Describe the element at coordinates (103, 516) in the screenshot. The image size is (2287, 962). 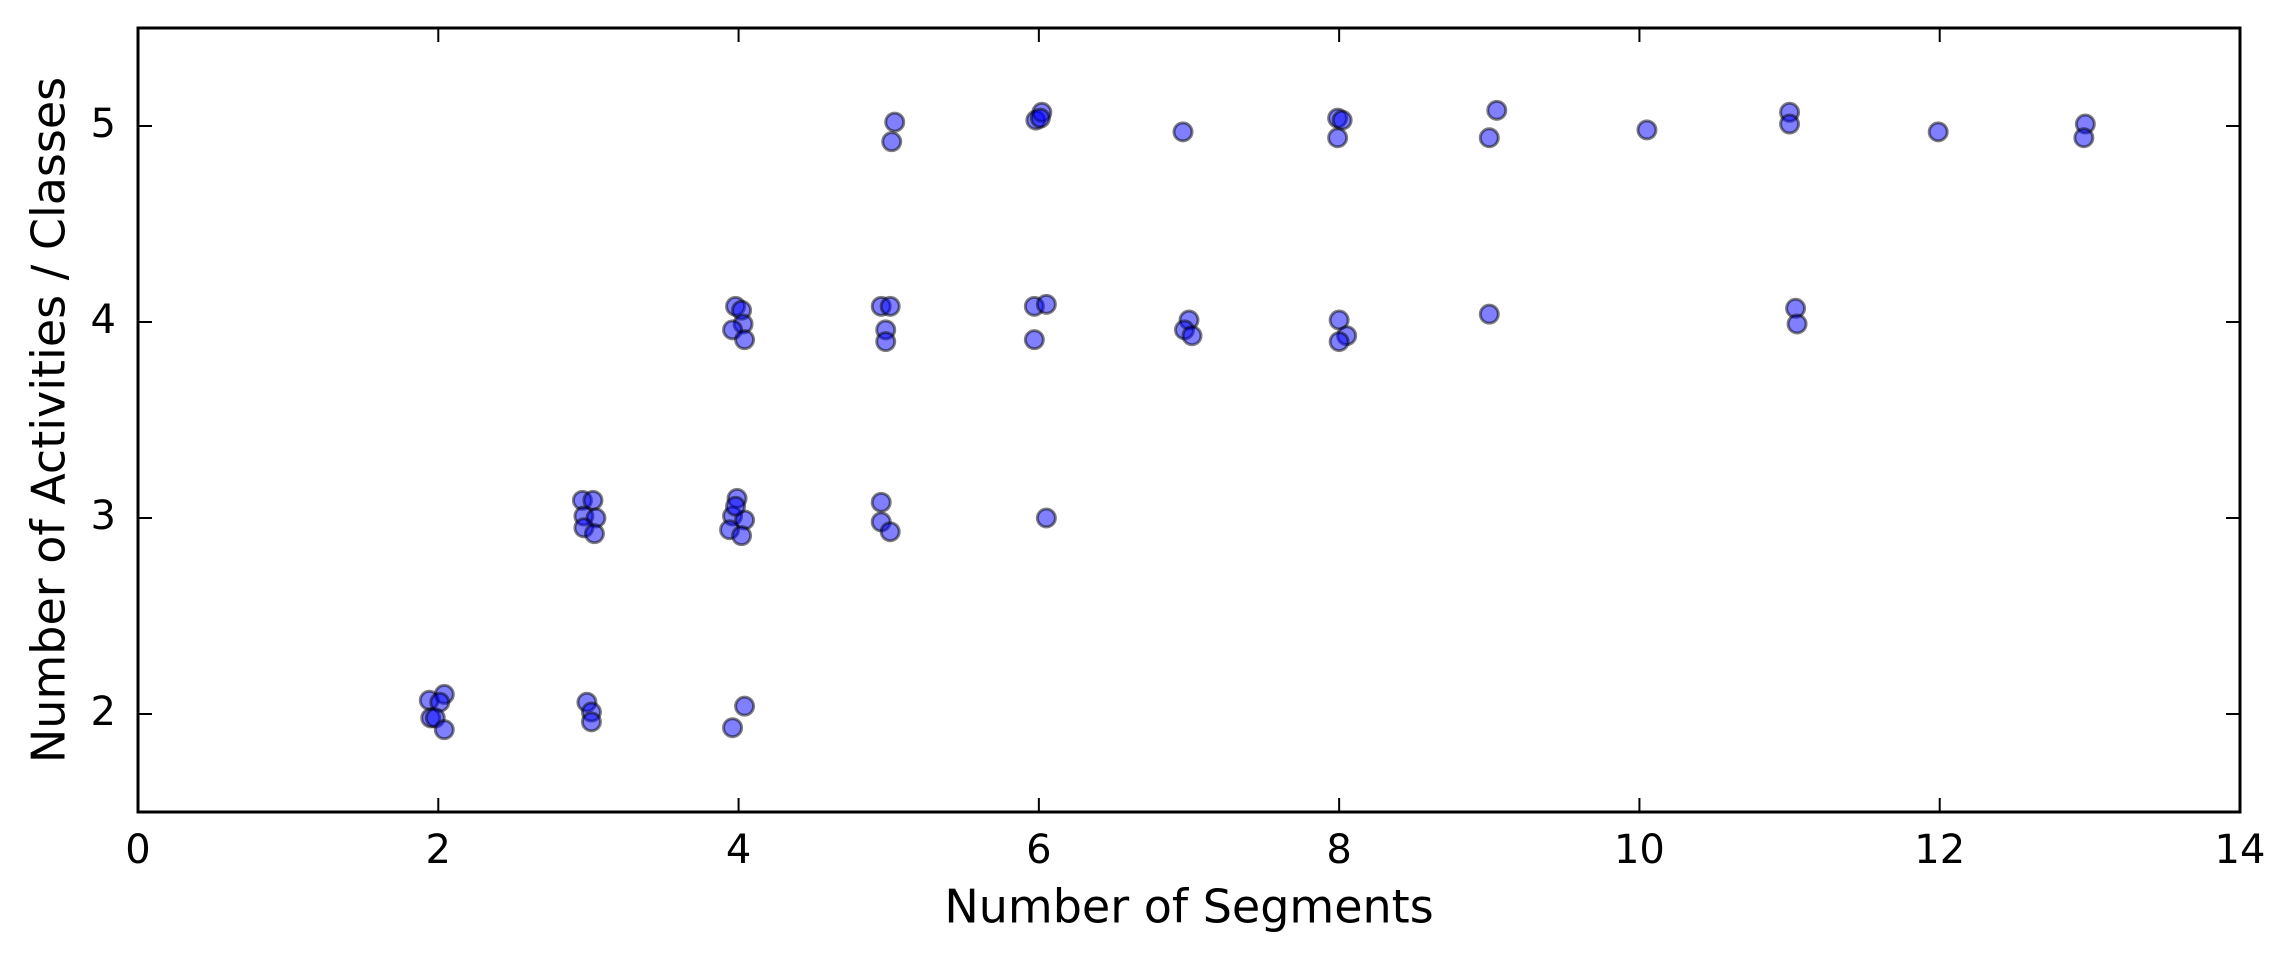
I see `y-tick-label: 3` at that location.